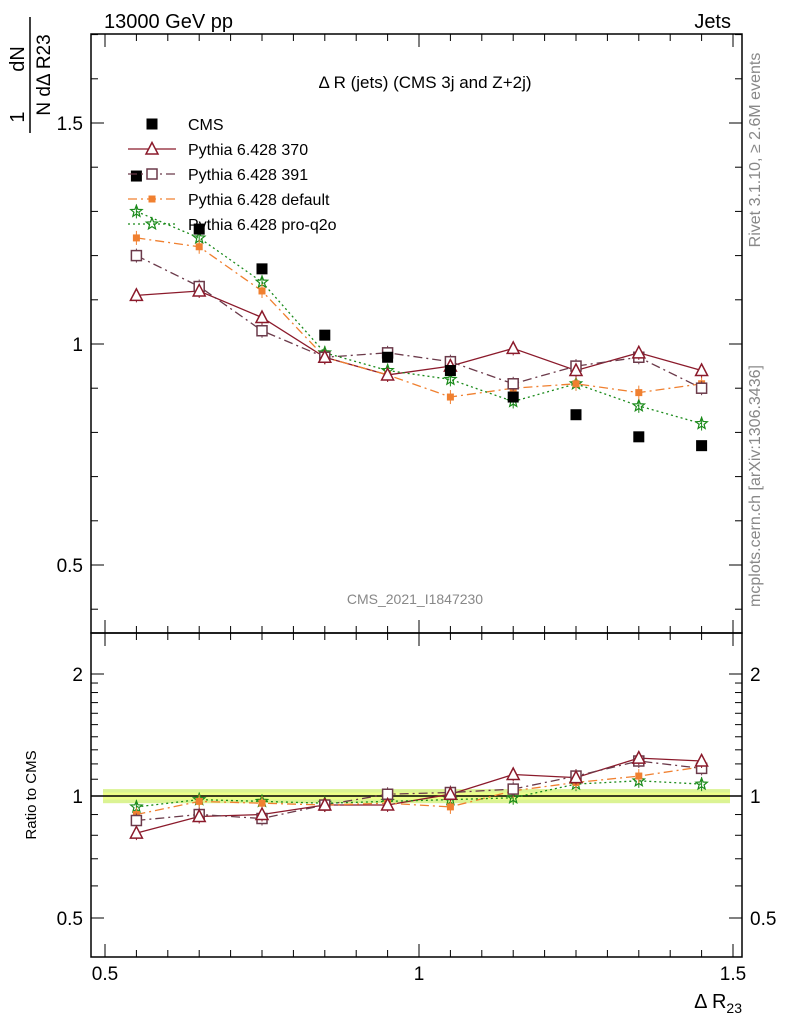 The height and width of the screenshot is (1024, 786). What do you see at coordinates (229, 200) in the screenshot?
I see `legend-entry: Pythia 6.428 default` at bounding box center [229, 200].